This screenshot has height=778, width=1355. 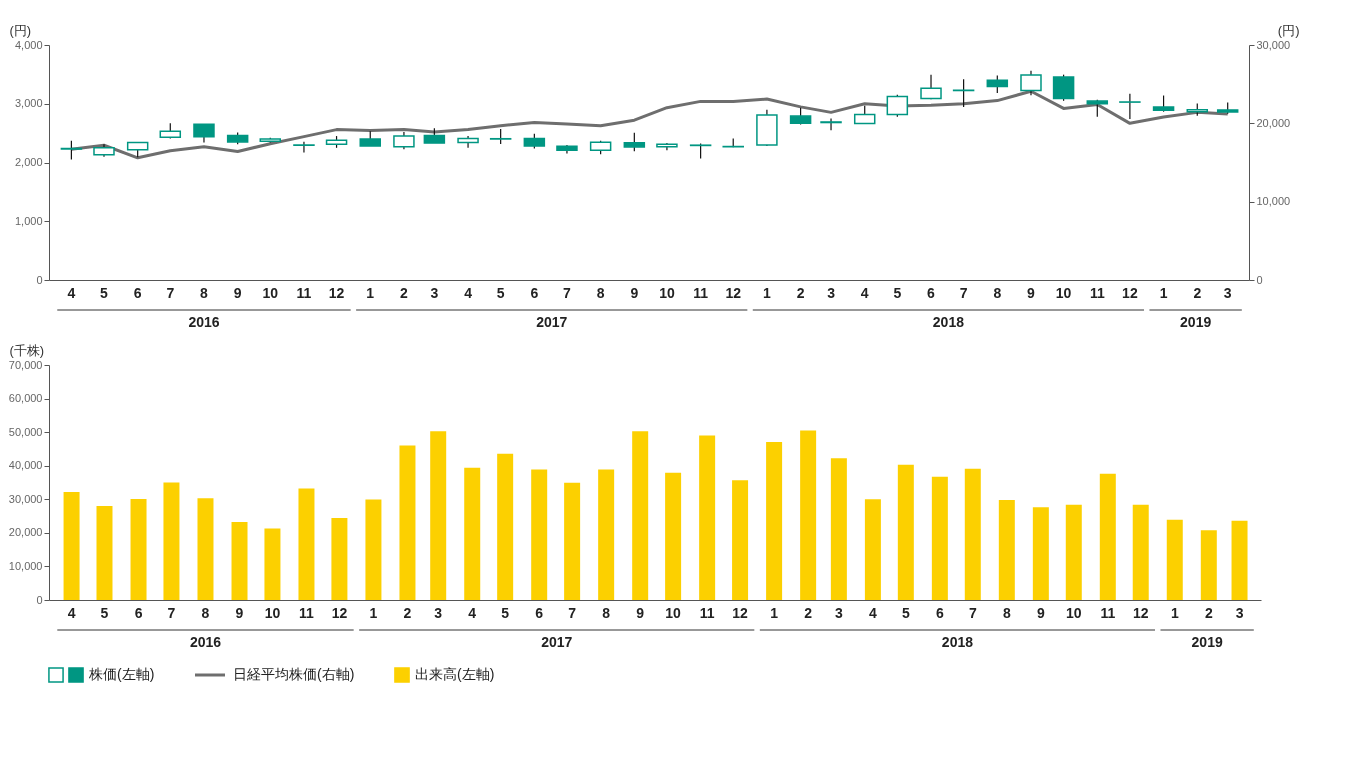 I want to click on y-tick-label: 3,000, so click(x=28, y=103).